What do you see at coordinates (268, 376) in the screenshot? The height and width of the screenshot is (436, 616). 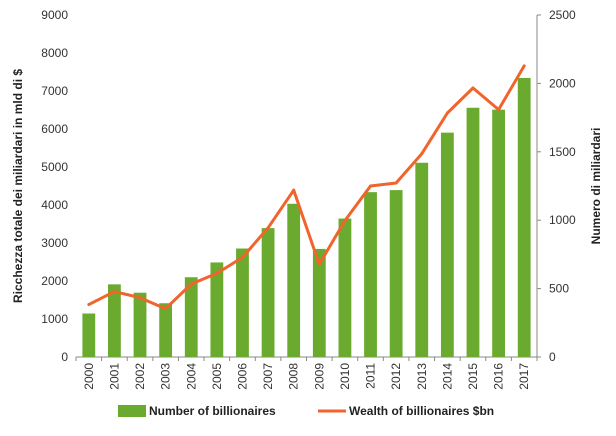 I see `x-tick-label: 2007` at bounding box center [268, 376].